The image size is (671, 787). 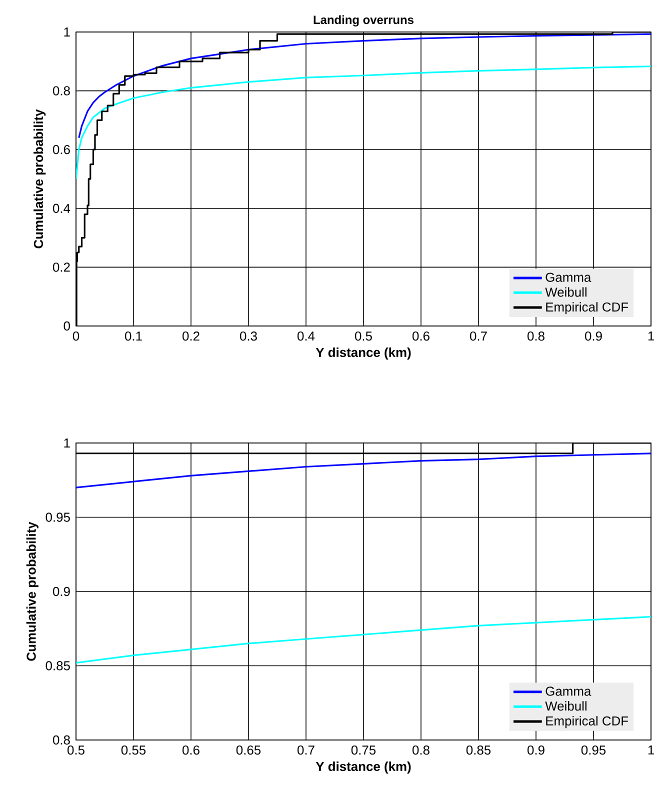 What do you see at coordinates (58, 665) in the screenshot?
I see `y-tick-label: 0.85` at bounding box center [58, 665].